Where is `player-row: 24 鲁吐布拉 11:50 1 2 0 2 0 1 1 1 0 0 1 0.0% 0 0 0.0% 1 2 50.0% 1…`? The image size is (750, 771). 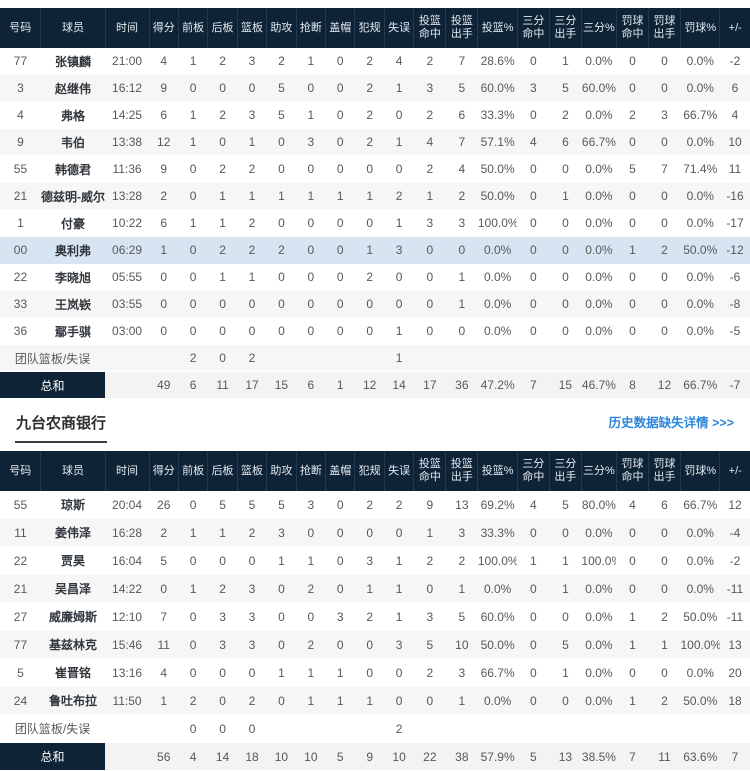 player-row: 24 鲁吐布拉 11:50 1 2 0 2 0 1 1 1 0 0 1 0.0% 0 0 0.0% 1 2 50.0% 1… is located at coordinates (375, 700).